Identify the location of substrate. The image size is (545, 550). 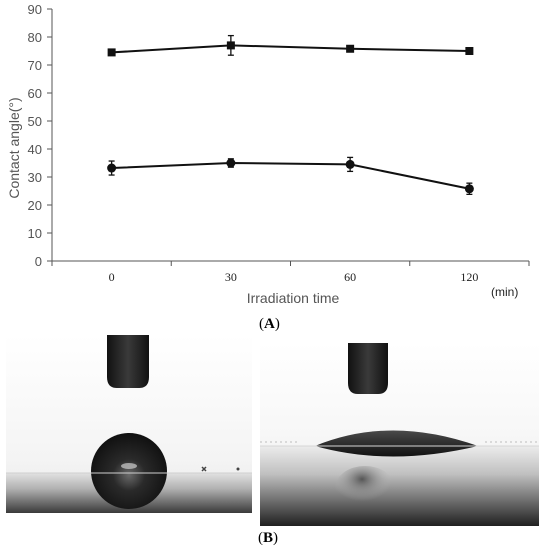
(399, 486).